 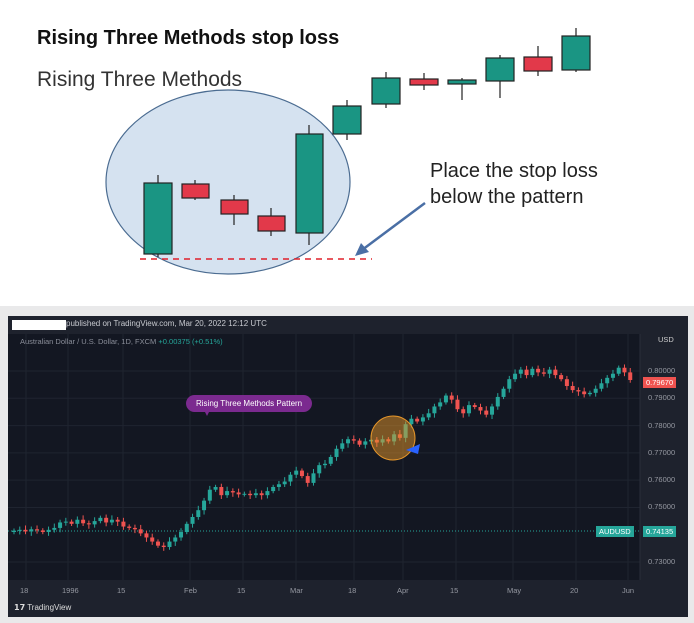 I want to click on tradingview-logo: 𝟭𝟳 TradingView, so click(x=43, y=607).